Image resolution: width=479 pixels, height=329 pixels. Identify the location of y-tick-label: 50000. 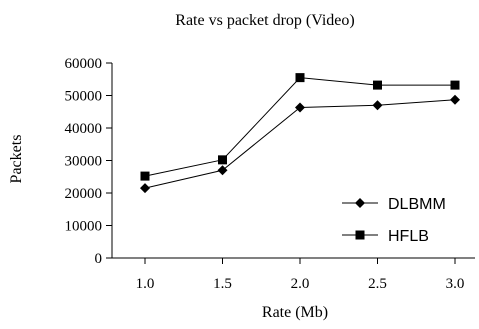
(84, 97).